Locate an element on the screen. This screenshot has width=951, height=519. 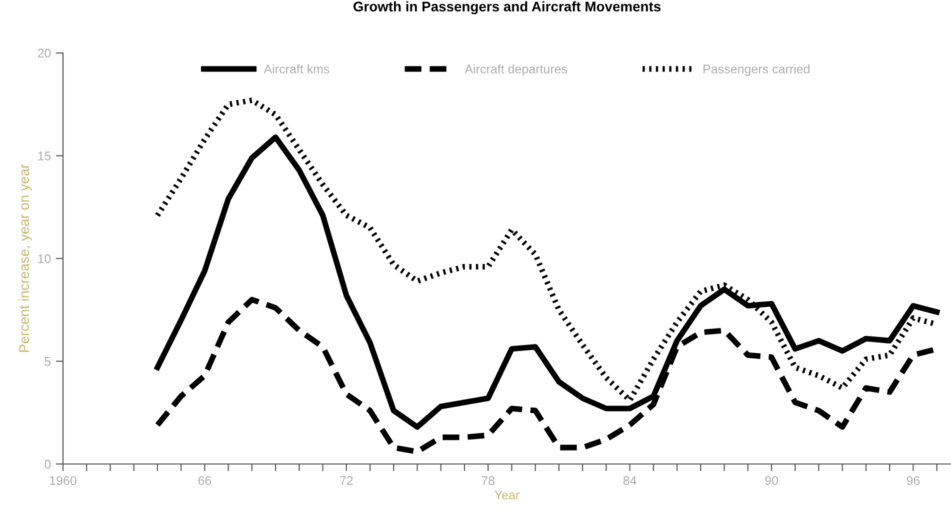
x-tick-label: 78 is located at coordinates (488, 480).